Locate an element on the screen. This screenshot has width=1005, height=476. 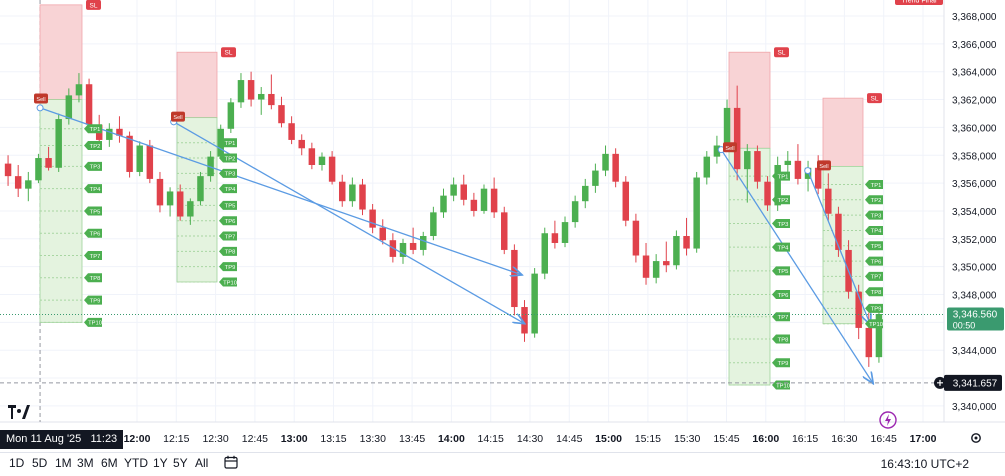
x-tick-label: 16:30 is located at coordinates (844, 439).